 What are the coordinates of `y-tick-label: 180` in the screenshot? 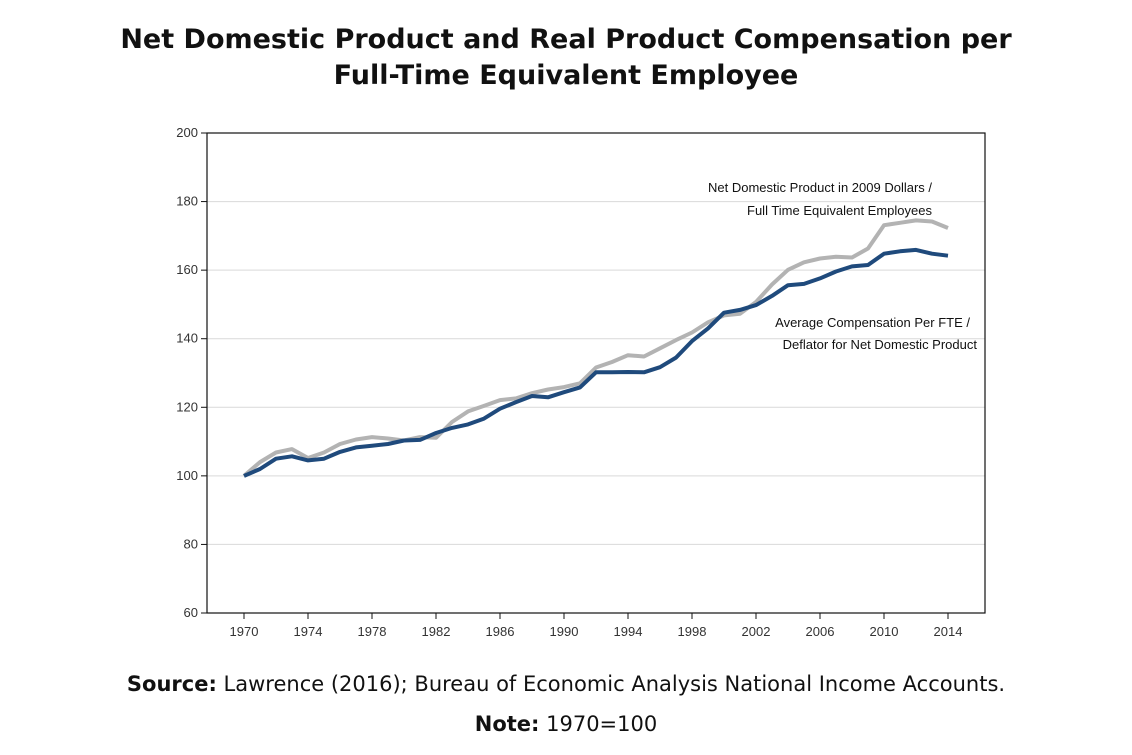 It's located at (187, 201).